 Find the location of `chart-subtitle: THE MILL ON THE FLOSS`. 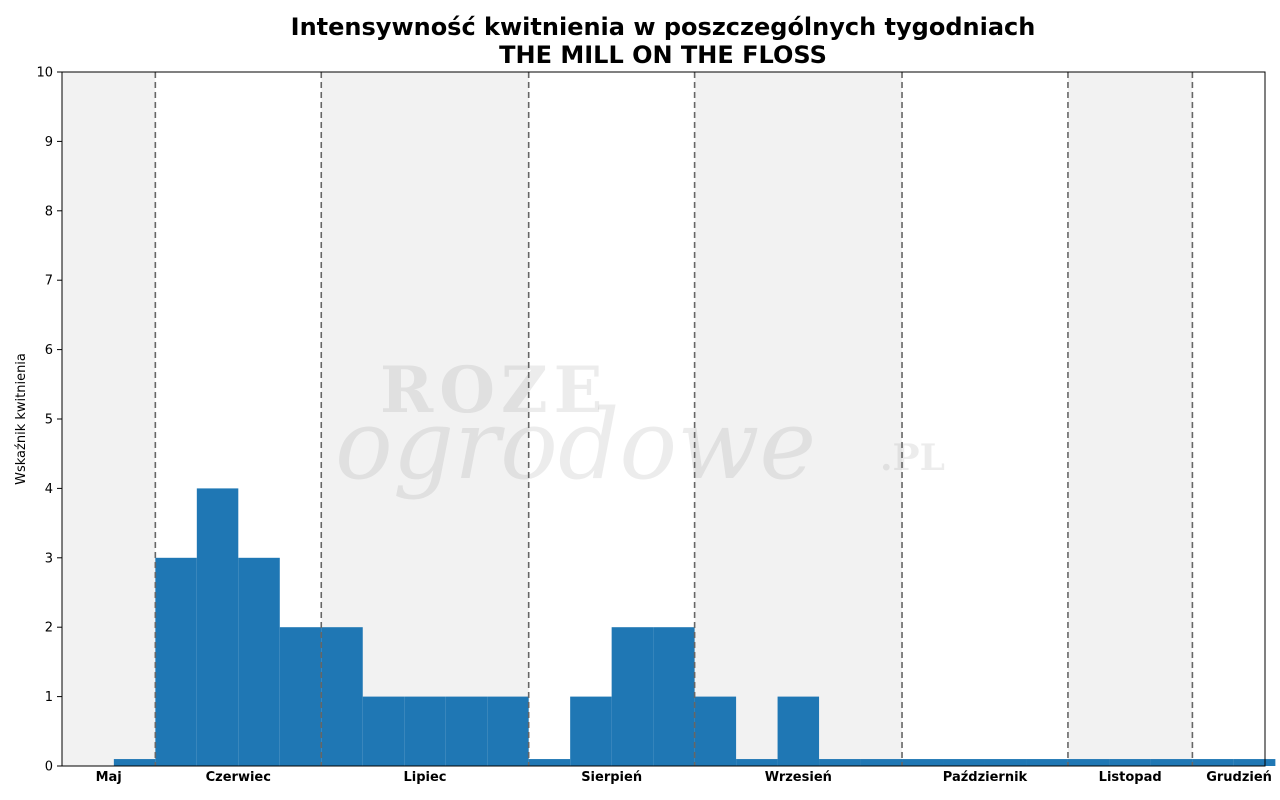

chart-subtitle: THE MILL ON THE FLOSS is located at coordinates (663, 55).